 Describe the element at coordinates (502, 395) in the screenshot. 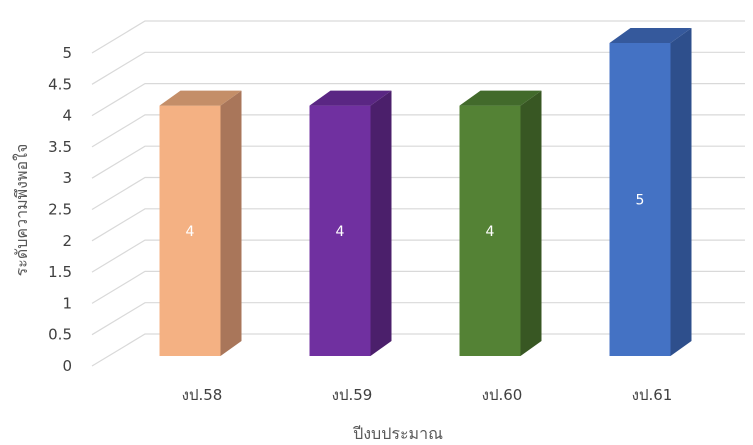

I see `x-category-label: งป.60` at that location.